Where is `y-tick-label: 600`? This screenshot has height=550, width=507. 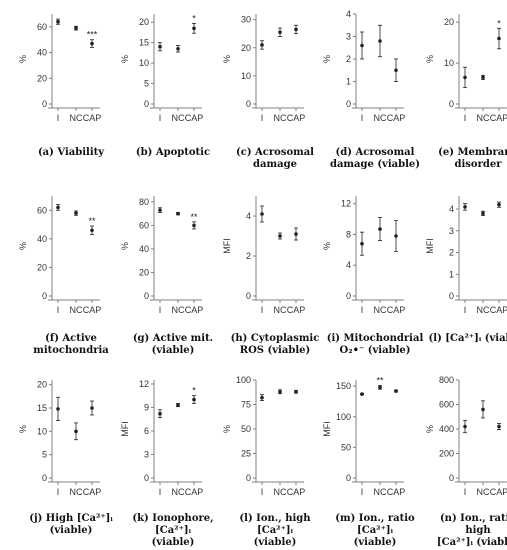
y-tick-label: 600 is located at coordinates (446, 405).